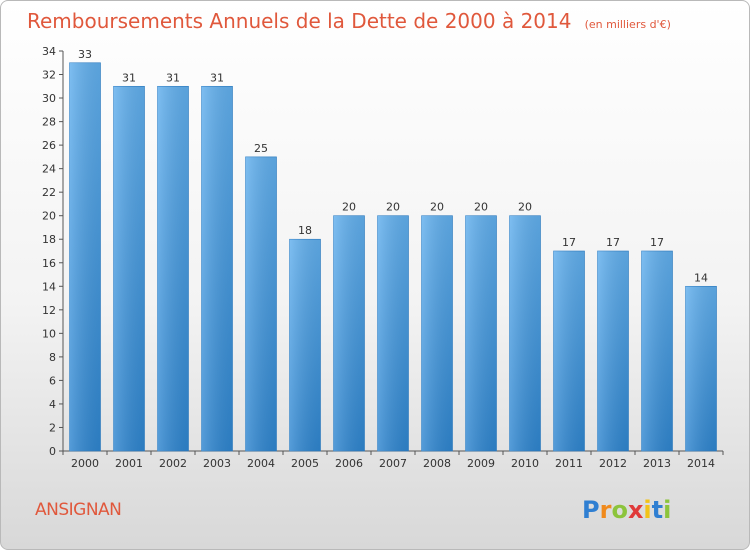  Describe the element at coordinates (49, 239) in the screenshot. I see `y-tick-label: 18` at that location.